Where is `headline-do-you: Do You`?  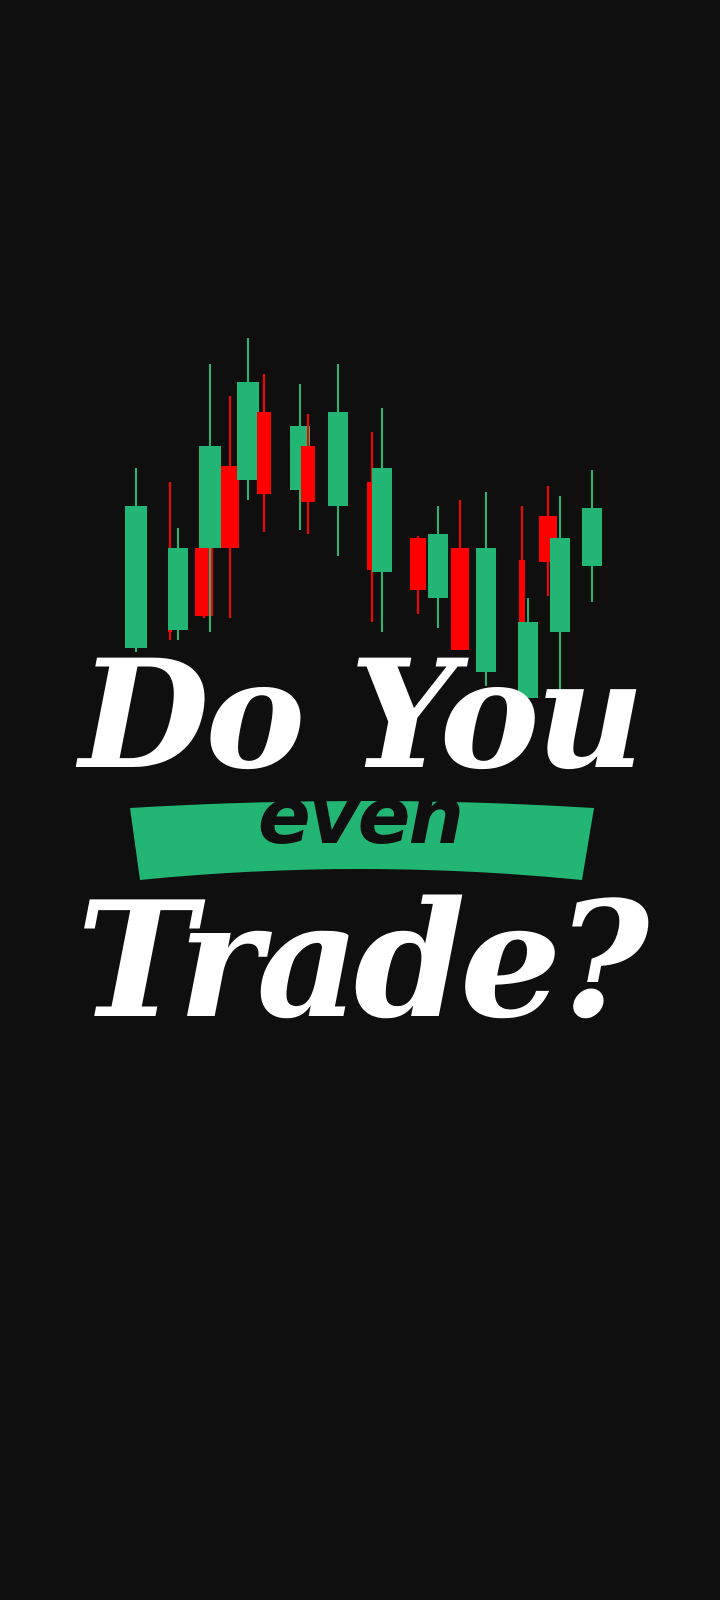 headline-do-you: Do You is located at coordinates (362, 715).